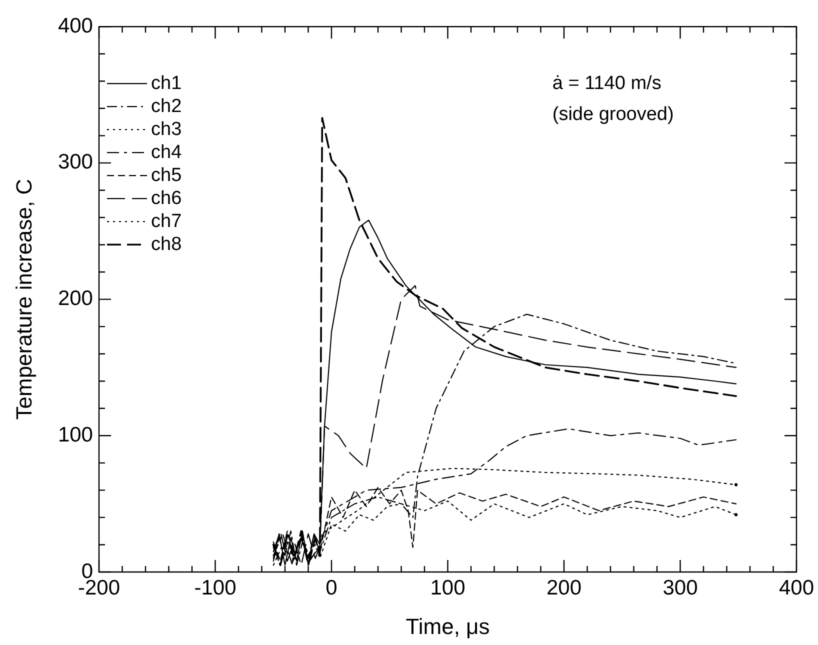 The width and height of the screenshot is (818, 645). What do you see at coordinates (23, 299) in the screenshot?
I see `y-axis-title: Temperature increase, C` at bounding box center [23, 299].